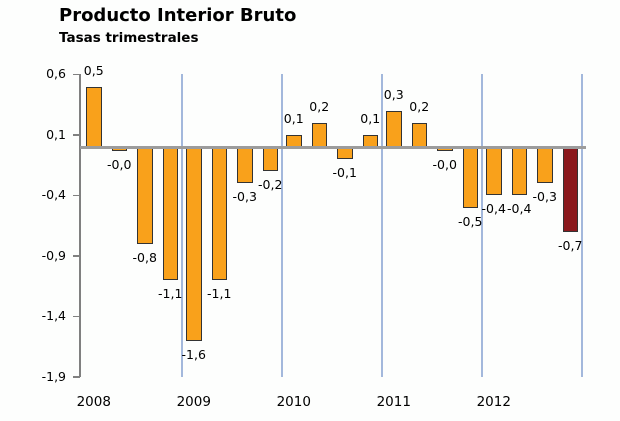 This screenshot has width=620, height=421. I want to click on y-axis-tick-label: 0,1, so click(56, 134).